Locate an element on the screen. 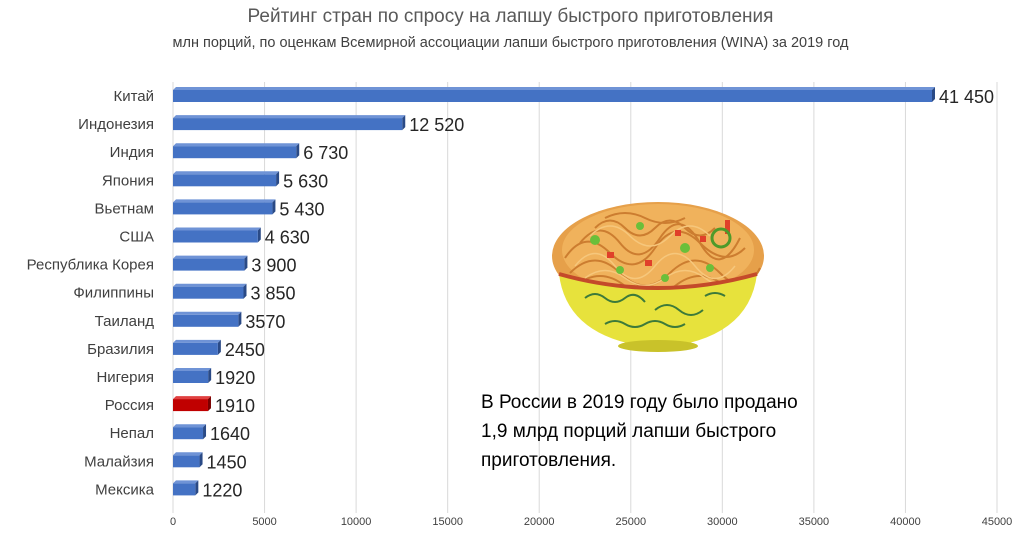 Image resolution: width=1021 pixels, height=556 pixels. category-label: Вьетнам is located at coordinates (124, 208).